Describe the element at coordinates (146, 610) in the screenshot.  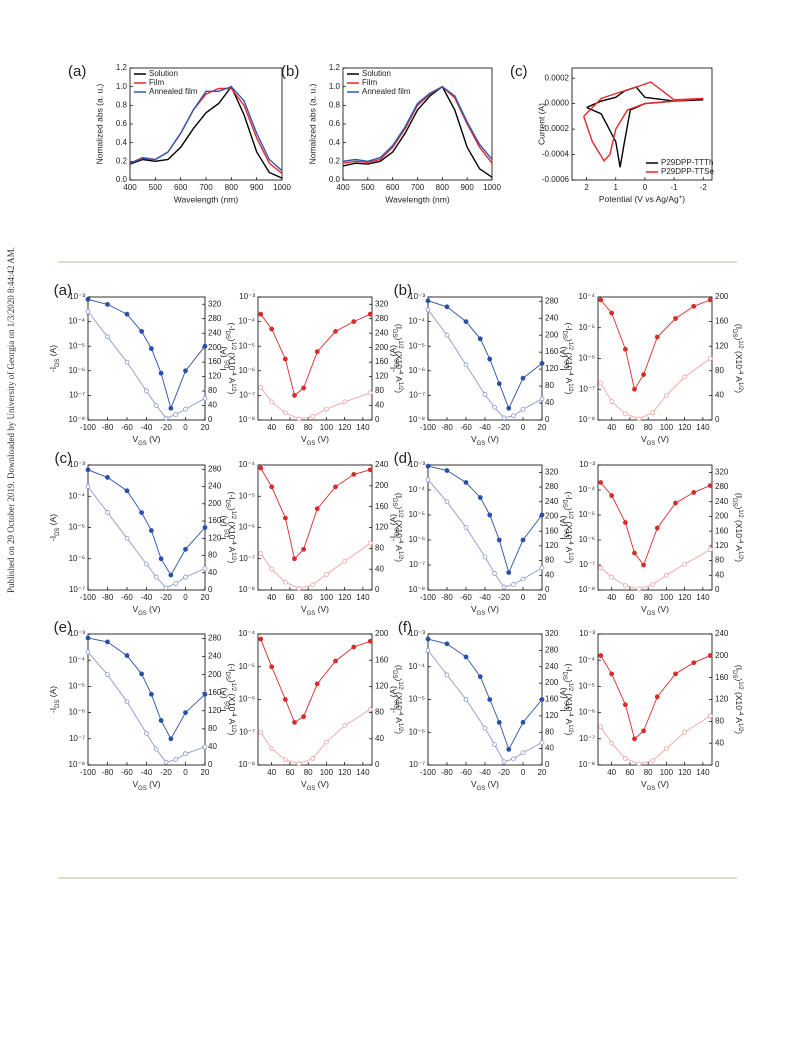
I see `x-axis-label: VGS (V)` at that location.